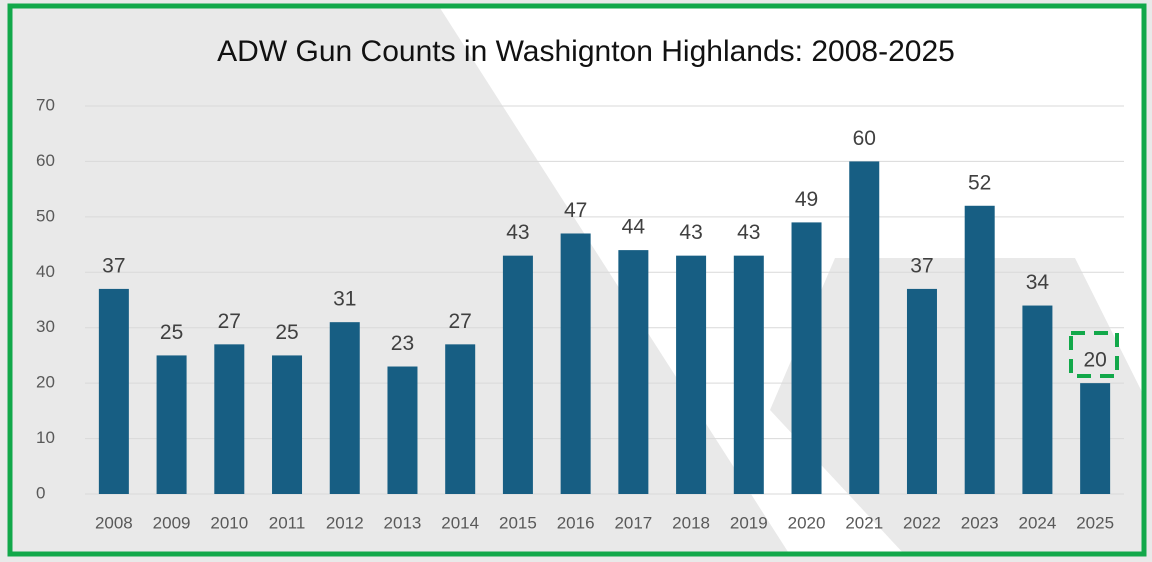 The image size is (1152, 562). I want to click on y-tick-label: 0, so click(40, 492).